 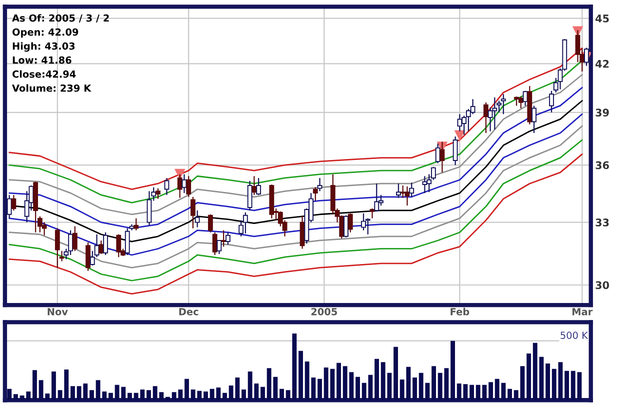 What do you see at coordinates (58, 312) in the screenshot?
I see `x-tick-label: Nov` at bounding box center [58, 312].